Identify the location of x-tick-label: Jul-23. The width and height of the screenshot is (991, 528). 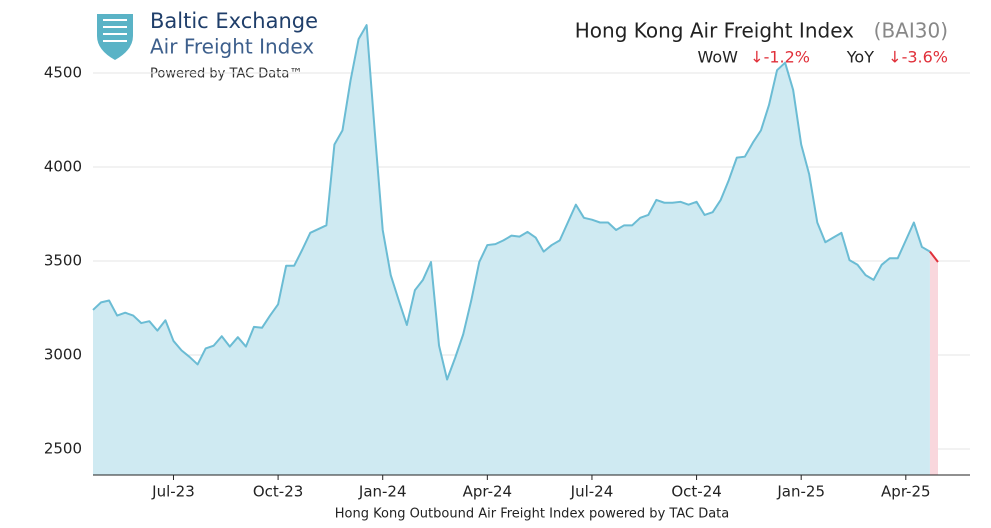
(173, 492).